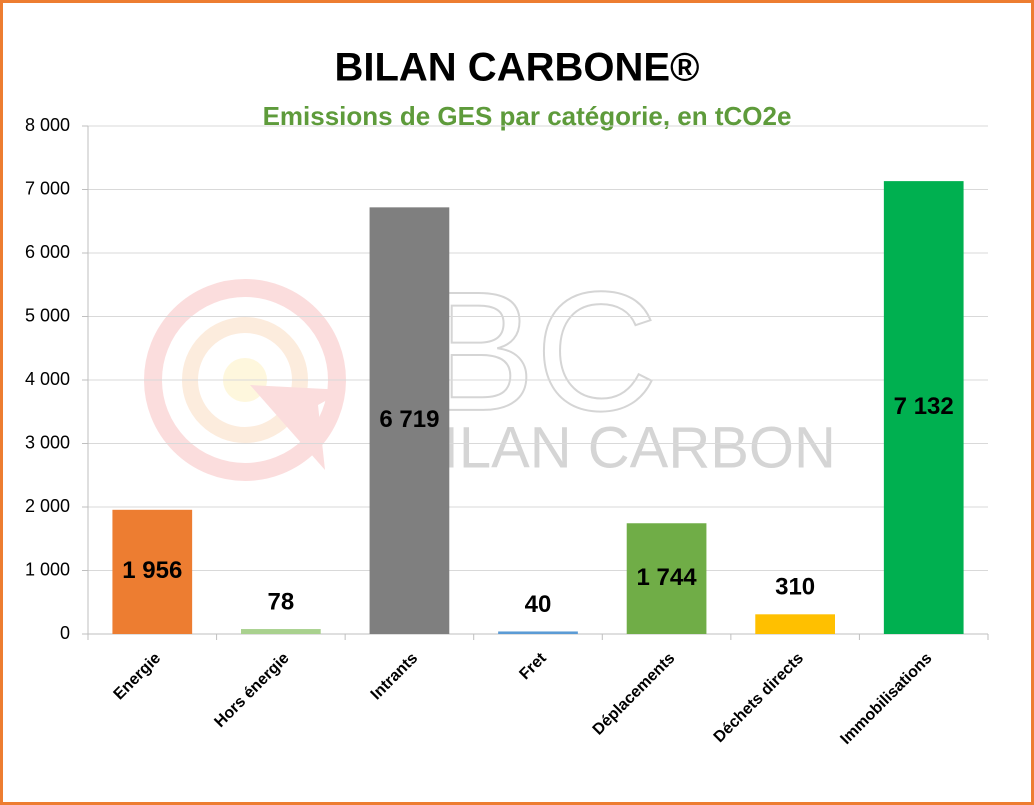  I want to click on y-tick-label: 1 000, so click(47, 569).